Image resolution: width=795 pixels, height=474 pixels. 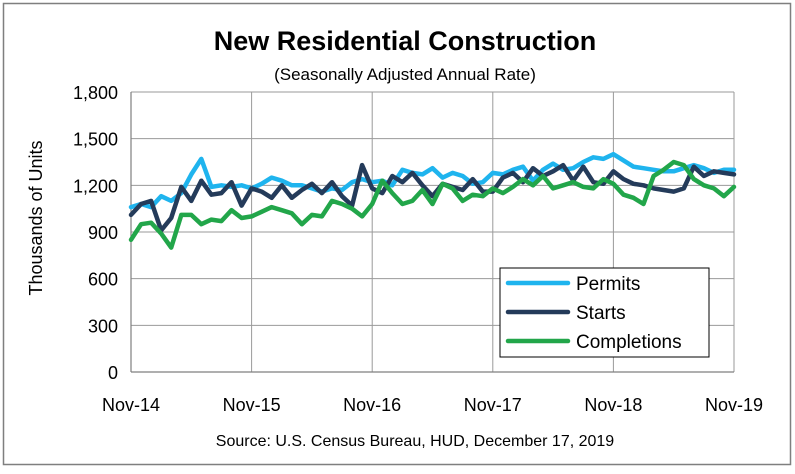 I want to click on legend-label-permits: Permits, so click(x=608, y=284).